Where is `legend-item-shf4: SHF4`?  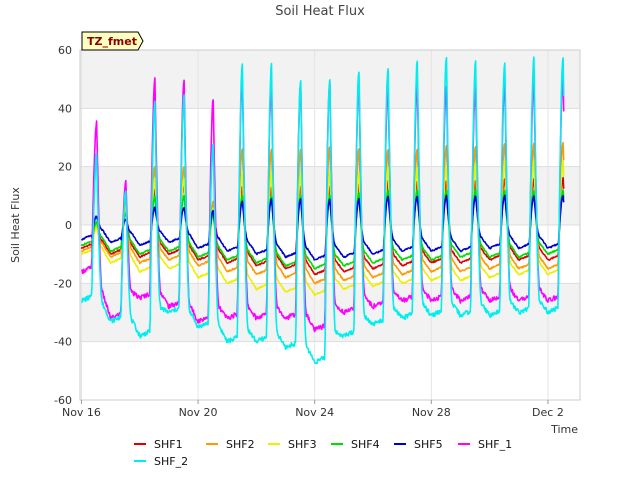 legend-item-shf4: SHF4 is located at coordinates (355, 444).